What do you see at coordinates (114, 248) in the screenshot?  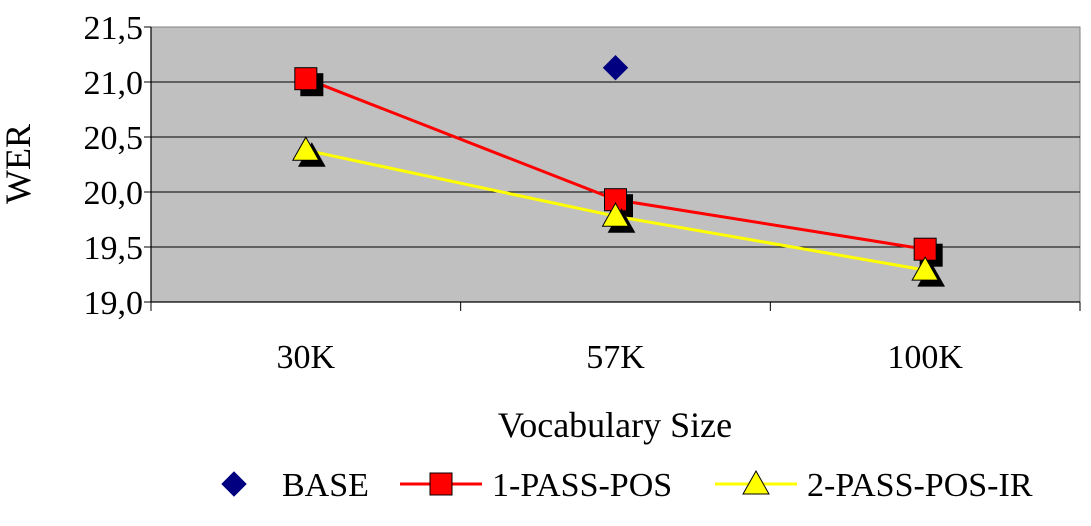 I see `y-tick-label: 19,5` at bounding box center [114, 248].